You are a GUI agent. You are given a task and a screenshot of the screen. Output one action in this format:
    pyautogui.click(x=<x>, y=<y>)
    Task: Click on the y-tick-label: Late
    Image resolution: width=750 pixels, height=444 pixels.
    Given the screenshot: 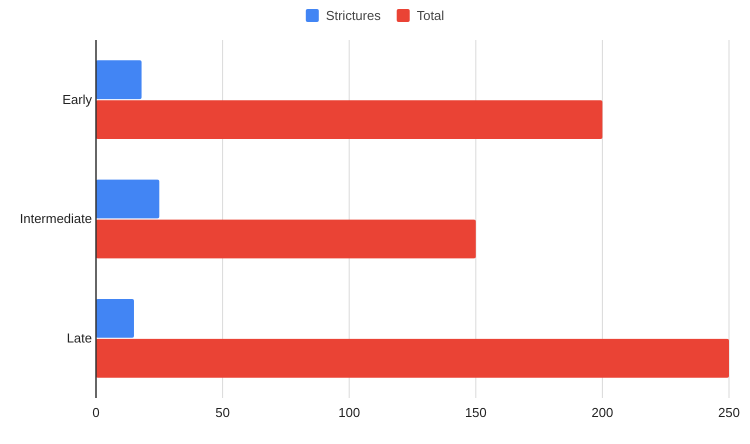 What is the action you would take?
    pyautogui.click(x=79, y=338)
    